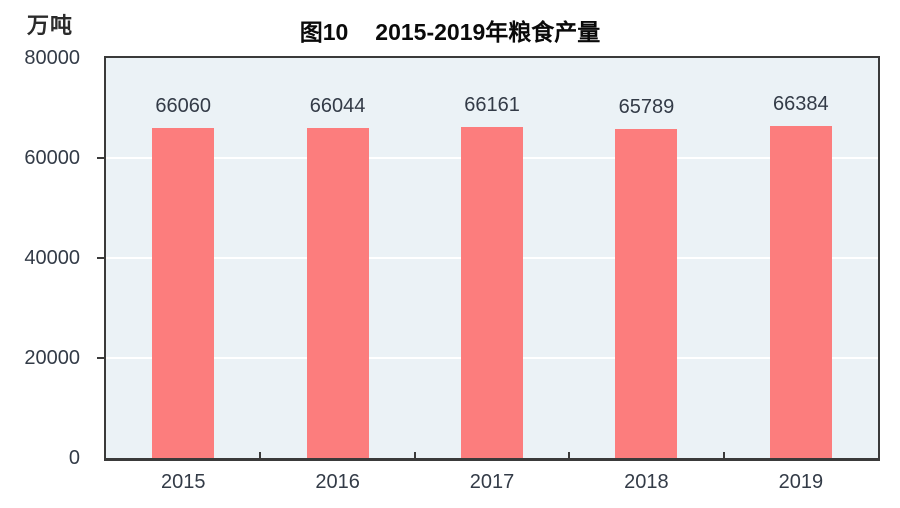 The height and width of the screenshot is (508, 900). Describe the element at coordinates (492, 105) in the screenshot. I see `bar-value-label: 66161` at that location.